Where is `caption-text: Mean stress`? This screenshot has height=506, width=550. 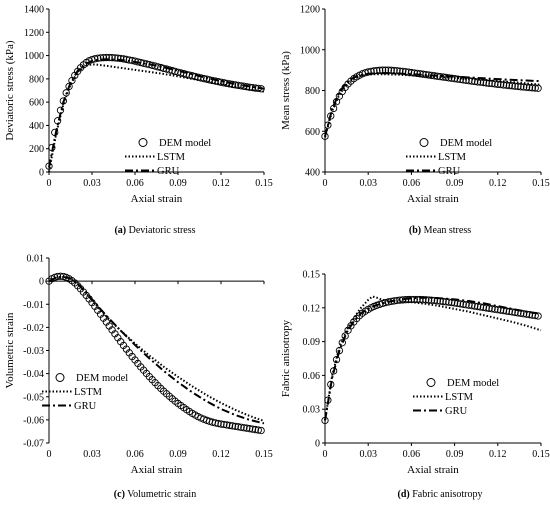
caption-text: Mean stress is located at coordinates (446, 230).